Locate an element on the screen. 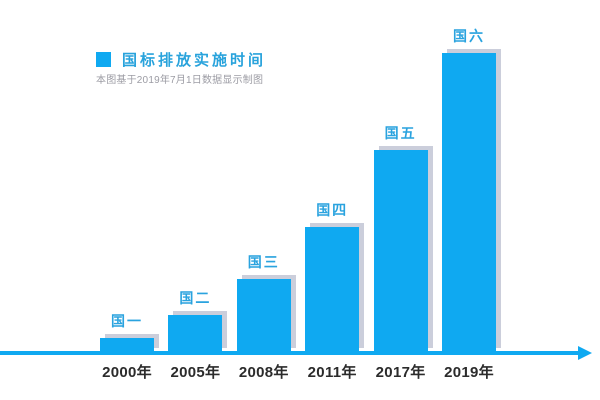  bar-国一 is located at coordinates (127, 345).